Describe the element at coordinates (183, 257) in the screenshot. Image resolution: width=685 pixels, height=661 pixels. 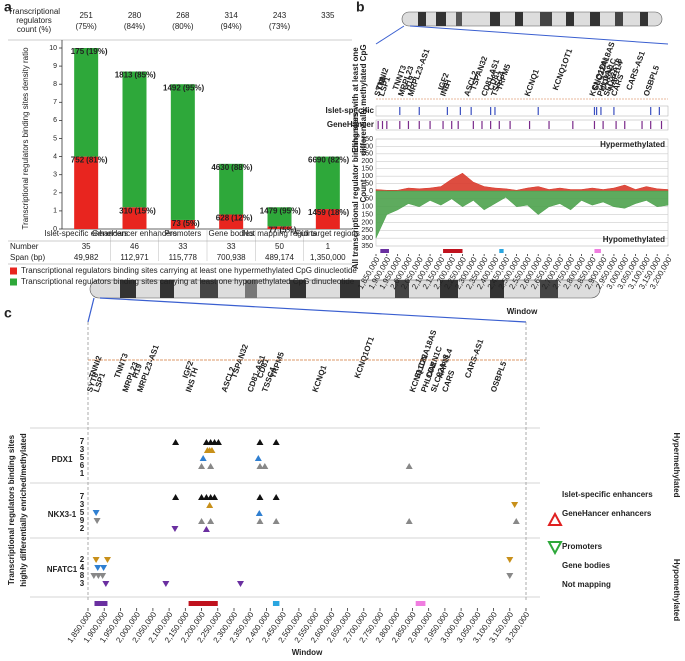
I see `span-cell: 115,778` at that location.